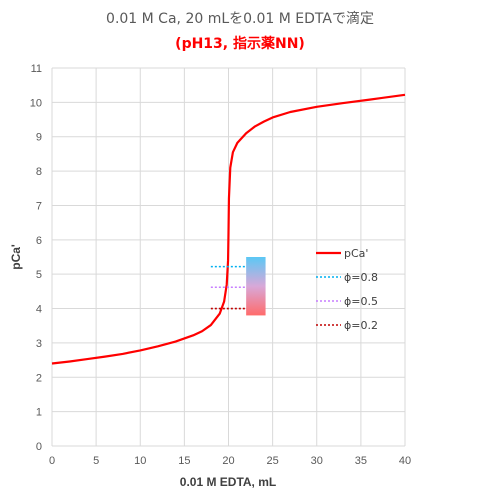 The image size is (480, 495). I want to click on y-tick-label: 0, so click(39, 447).